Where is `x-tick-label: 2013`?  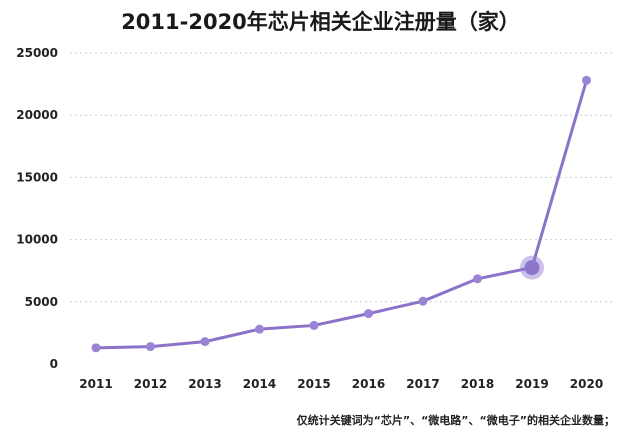
x-tick-label: 2013 is located at coordinates (204, 384).